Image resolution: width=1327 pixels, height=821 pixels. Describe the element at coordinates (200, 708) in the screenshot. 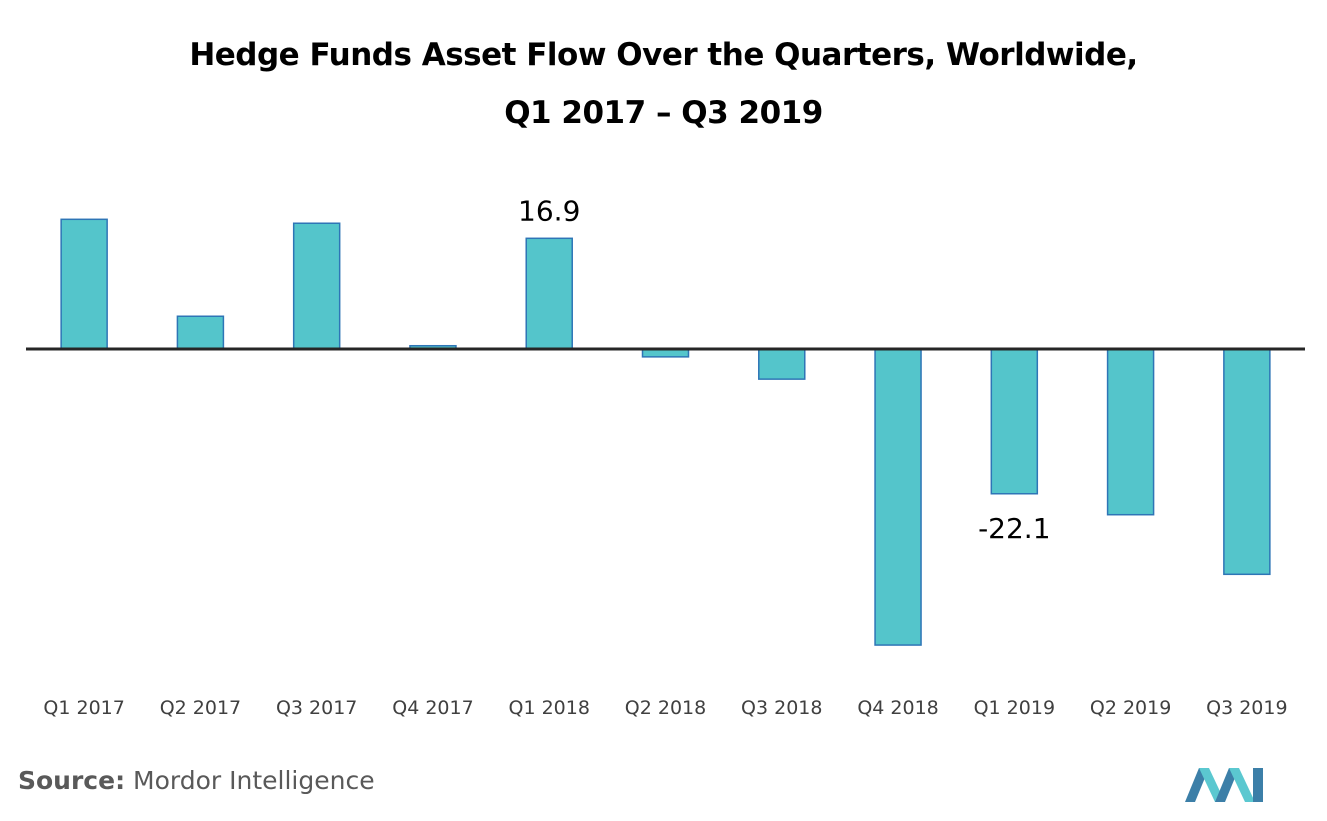

I see `x-tick-label: Q2 2017` at that location.